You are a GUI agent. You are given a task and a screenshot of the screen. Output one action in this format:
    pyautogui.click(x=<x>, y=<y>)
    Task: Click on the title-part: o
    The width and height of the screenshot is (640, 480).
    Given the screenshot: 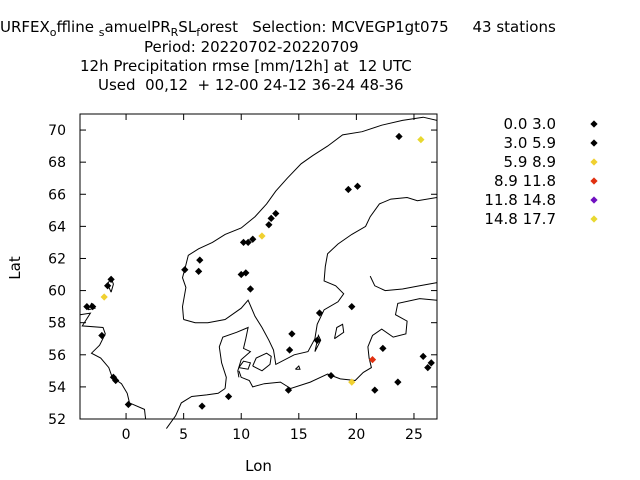 What is the action you would take?
    pyautogui.click(x=53, y=32)
    